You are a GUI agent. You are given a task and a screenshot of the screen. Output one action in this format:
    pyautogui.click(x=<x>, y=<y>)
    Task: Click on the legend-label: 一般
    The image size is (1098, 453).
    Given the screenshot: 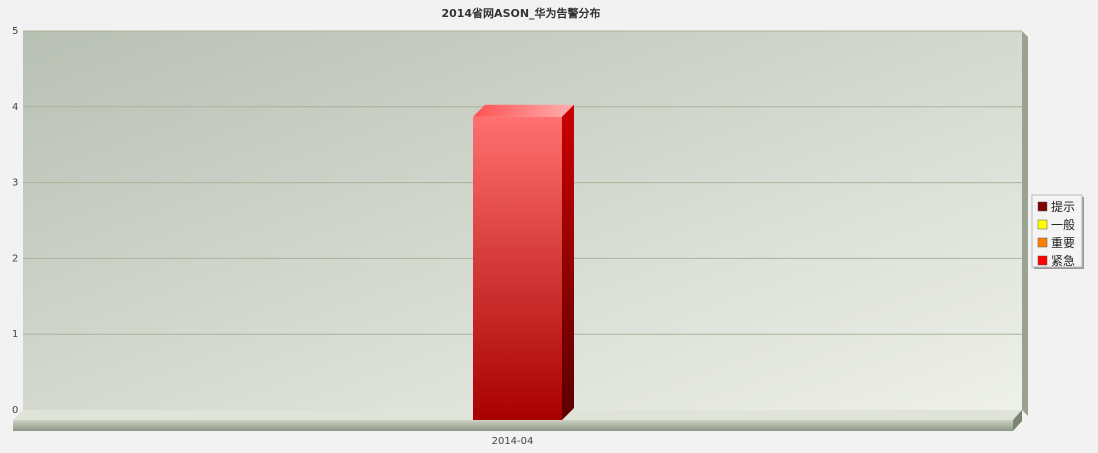 What is the action you would take?
    pyautogui.click(x=1063, y=224)
    